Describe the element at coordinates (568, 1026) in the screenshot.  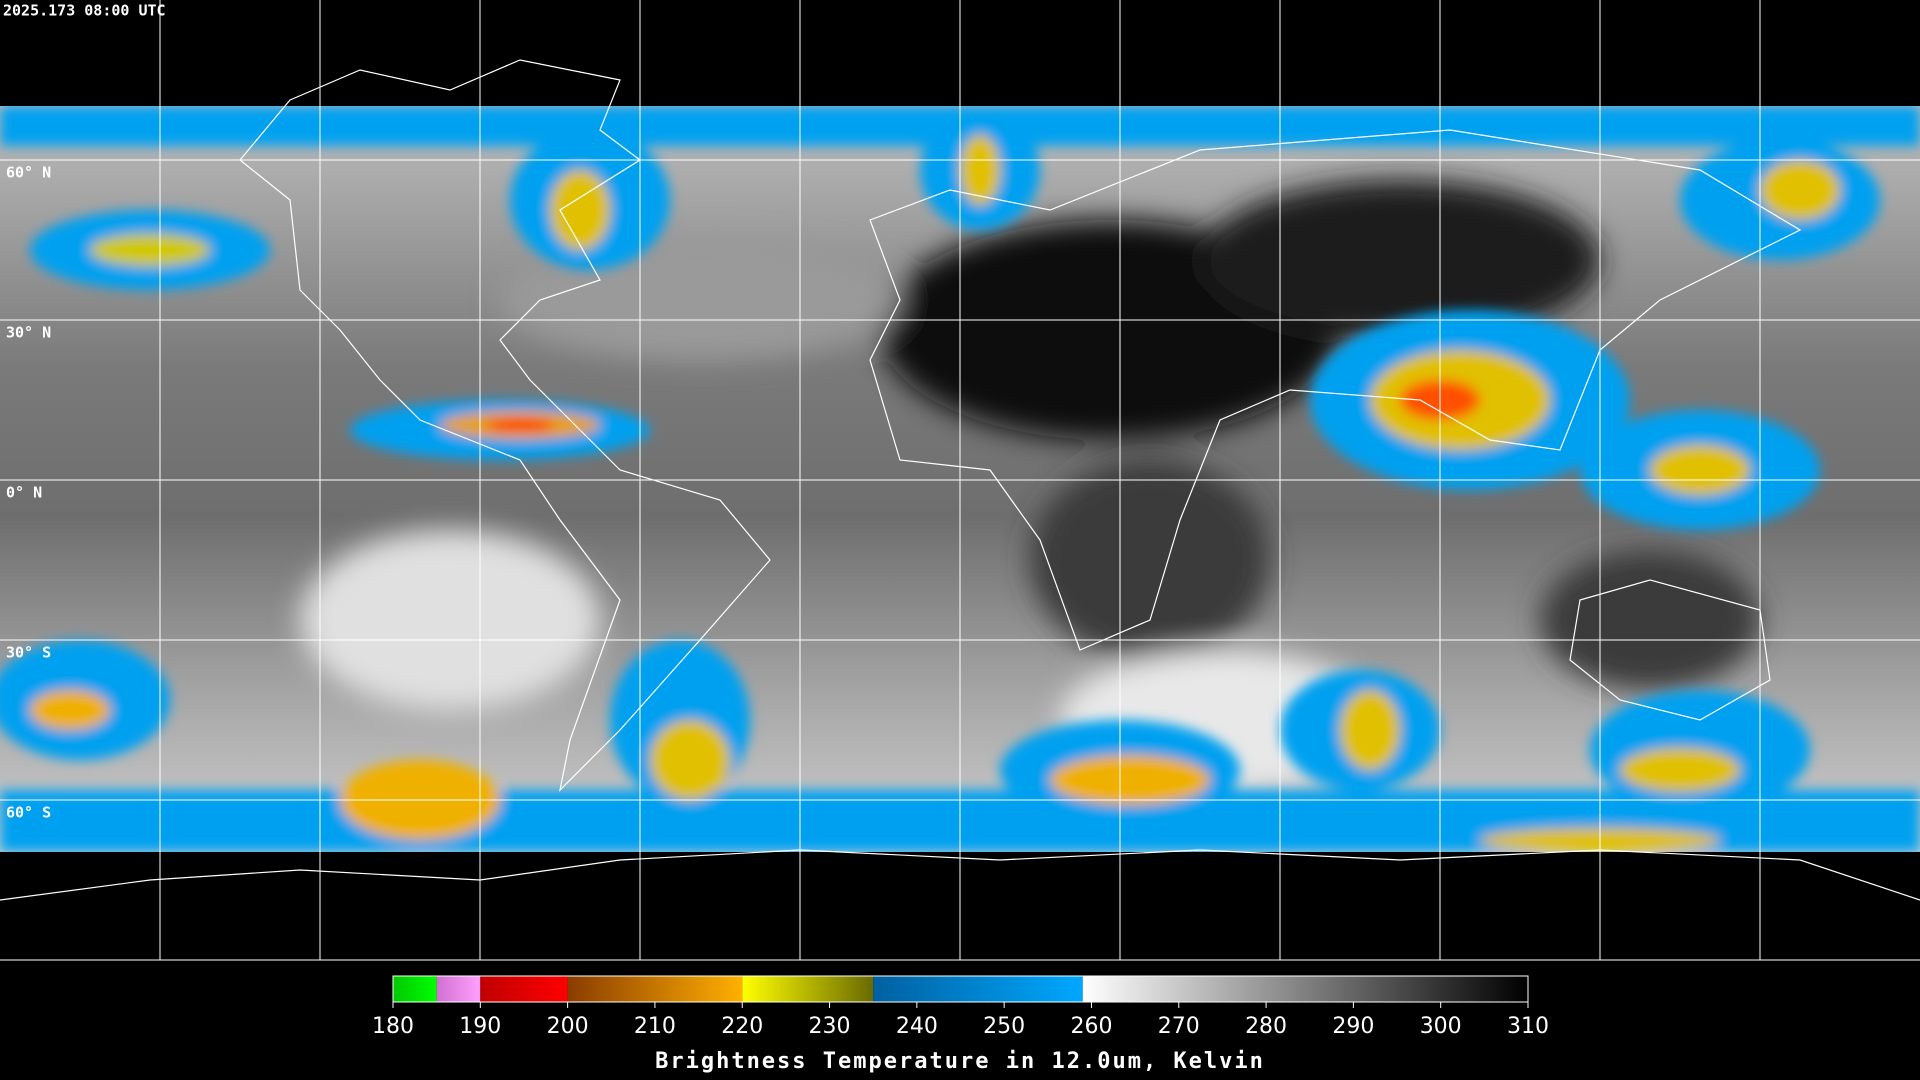
I see `colorbar-tick-label: 200` at that location.